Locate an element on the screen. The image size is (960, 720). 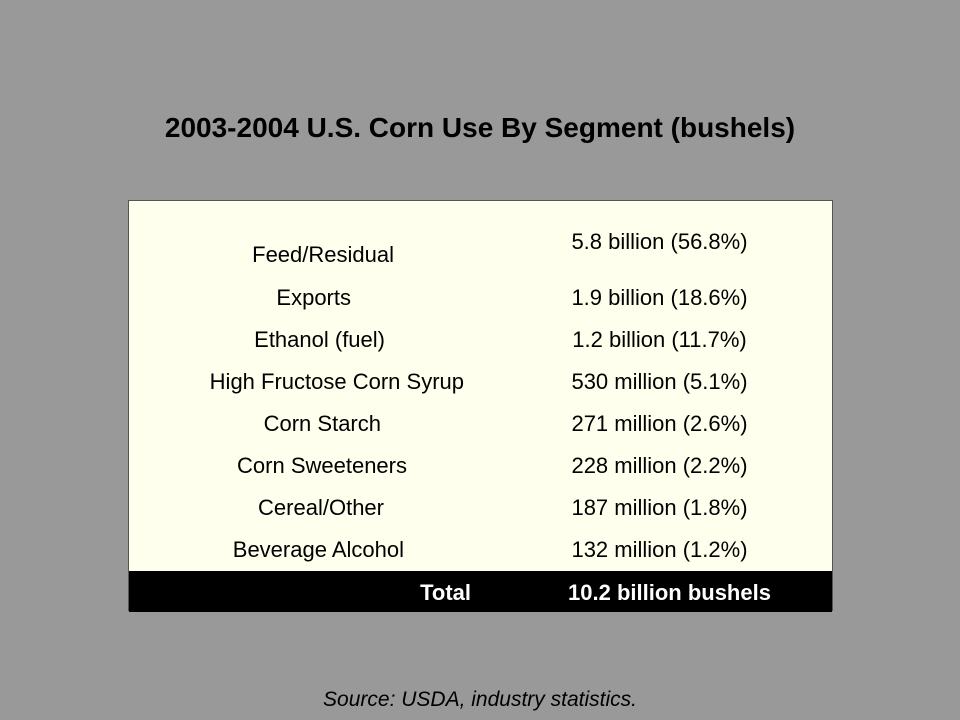
total-label: Total is located at coordinates (445, 592).